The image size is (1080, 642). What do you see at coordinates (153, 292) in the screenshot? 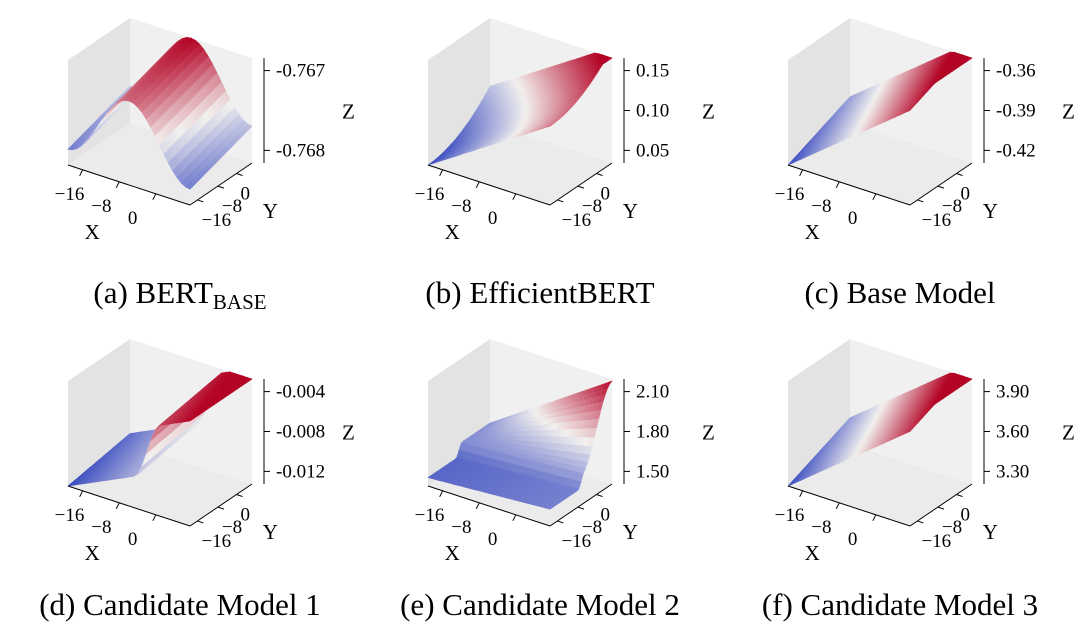
I see `caption-a-text: (a) BERT` at bounding box center [153, 292].